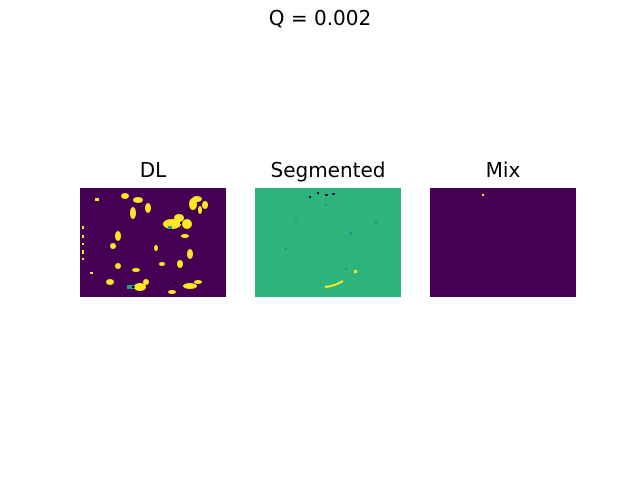 Image resolution: width=640 pixels, height=480 pixels. Describe the element at coordinates (149, 257) in the screenshot. I see `dl-teal-blobs` at that location.